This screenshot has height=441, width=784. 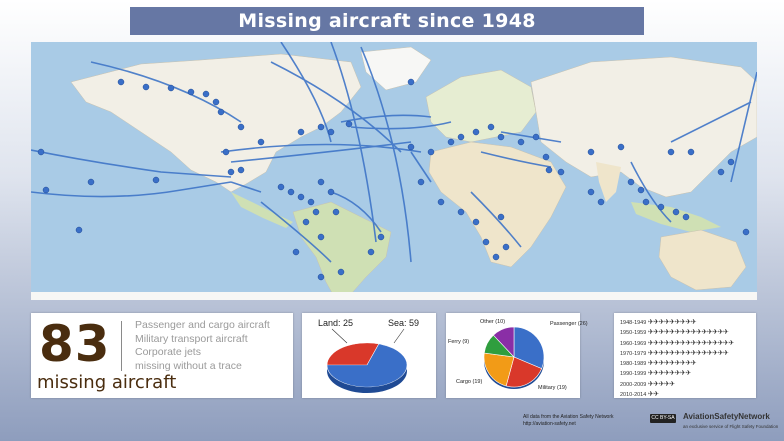 I want to click on decade-label: 1980-1989, so click(x=634, y=364).